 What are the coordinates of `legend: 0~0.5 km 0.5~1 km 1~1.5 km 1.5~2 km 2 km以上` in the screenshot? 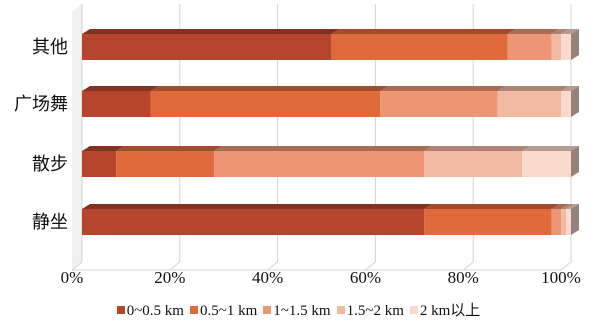 It's located at (298, 309).